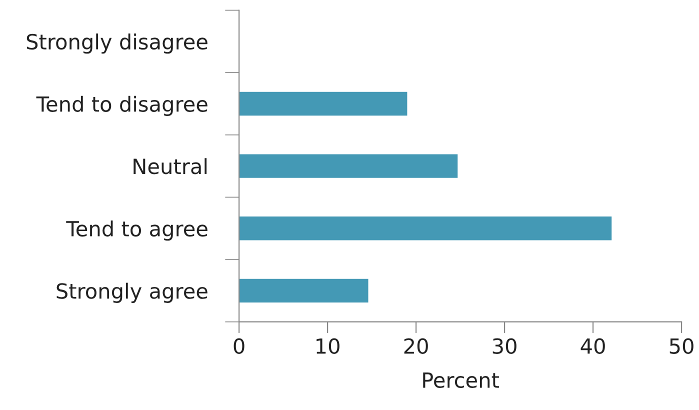  Describe the element at coordinates (682, 346) in the screenshot. I see `x-tick-label: 50` at that location.